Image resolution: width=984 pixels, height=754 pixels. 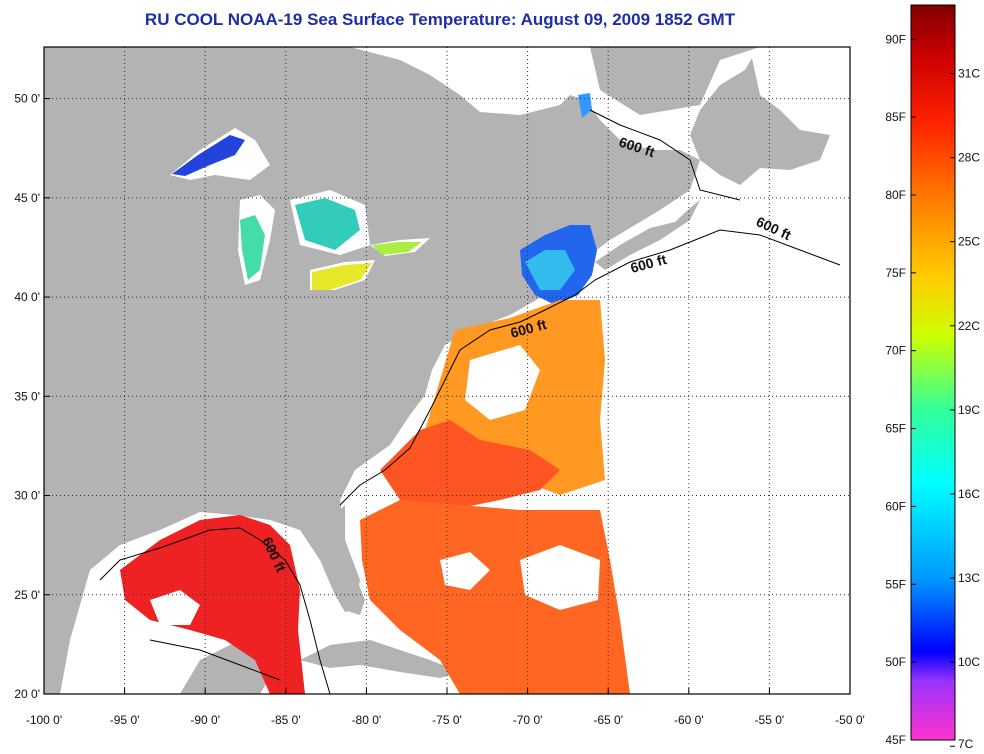 What do you see at coordinates (367, 720) in the screenshot?
I see `lon-tick-label: -80 0'` at bounding box center [367, 720].